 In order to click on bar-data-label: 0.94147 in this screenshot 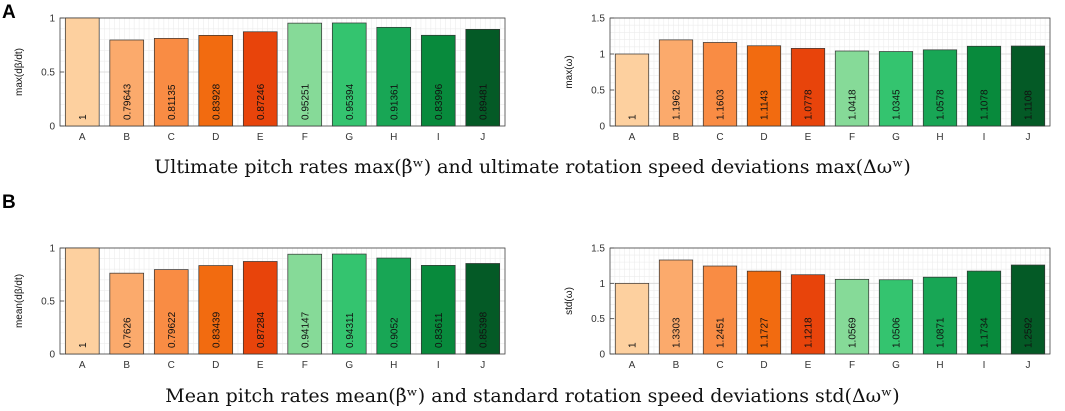, I will do `click(305, 329)`.